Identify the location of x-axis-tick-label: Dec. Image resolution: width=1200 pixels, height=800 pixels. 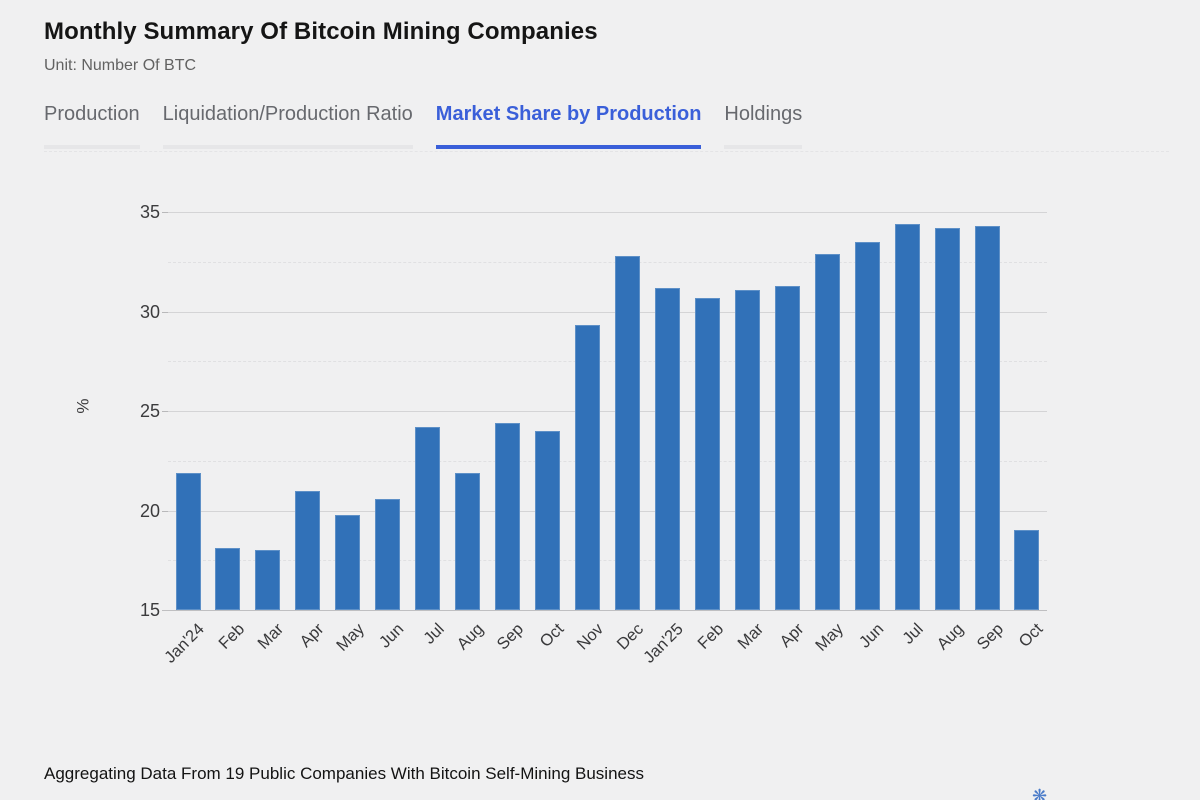
(630, 637).